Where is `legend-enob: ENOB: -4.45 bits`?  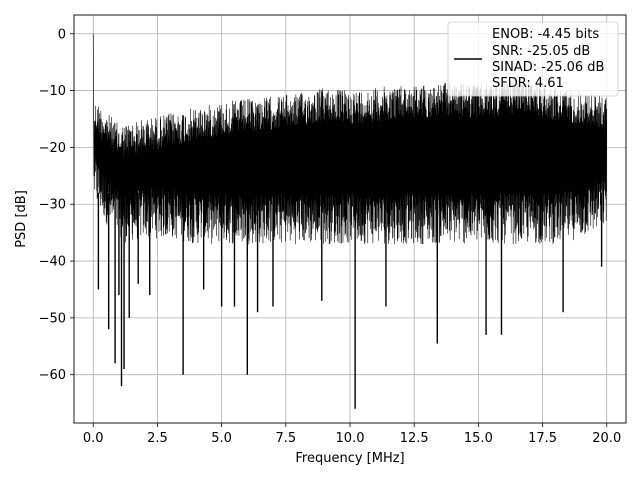
legend-enob: ENOB: -4.45 bits is located at coordinates (545, 34).